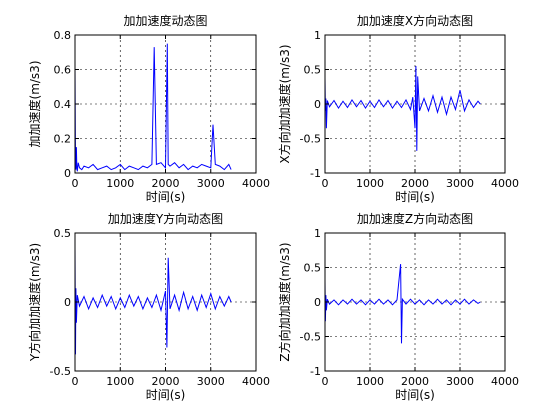 This screenshot has width=560, height=420. I want to click on y-axis-label: 加加速度(m/s3), so click(34, 104).